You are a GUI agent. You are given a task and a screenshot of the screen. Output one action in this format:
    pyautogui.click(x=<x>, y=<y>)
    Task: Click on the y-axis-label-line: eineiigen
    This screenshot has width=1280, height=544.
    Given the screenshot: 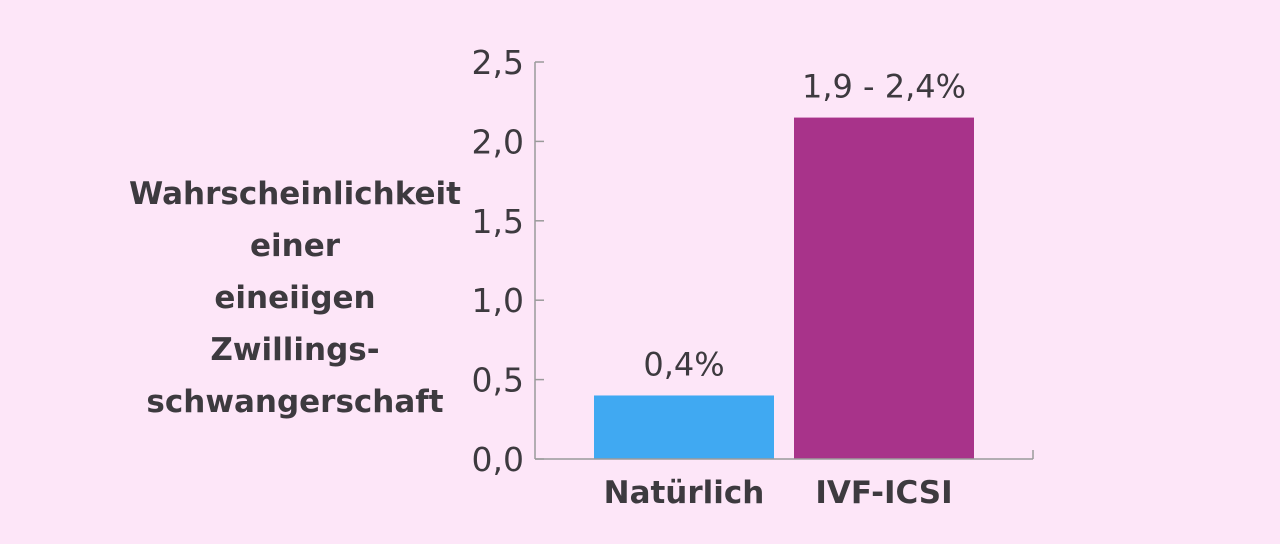 What is the action you would take?
    pyautogui.click(x=295, y=298)
    